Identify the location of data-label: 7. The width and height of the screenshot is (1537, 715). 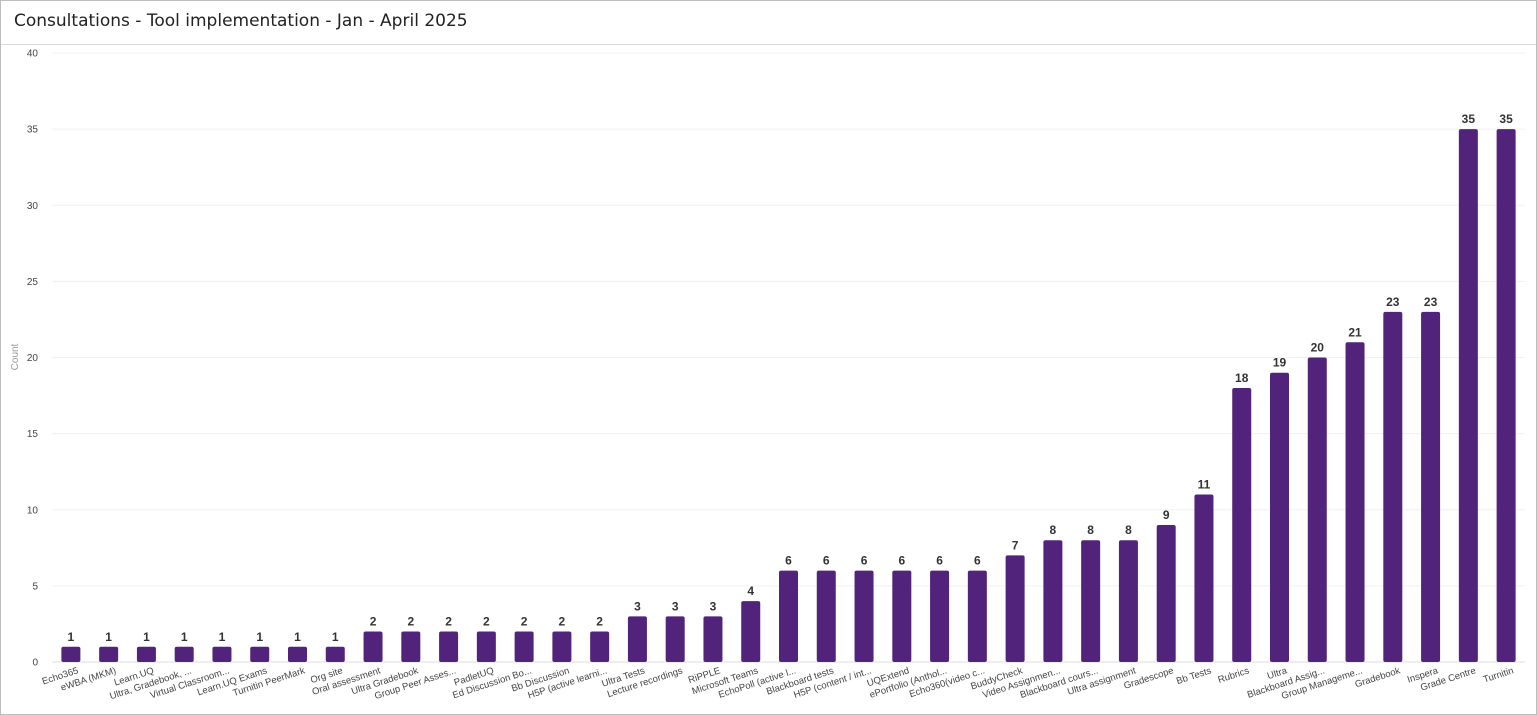
(1015, 545).